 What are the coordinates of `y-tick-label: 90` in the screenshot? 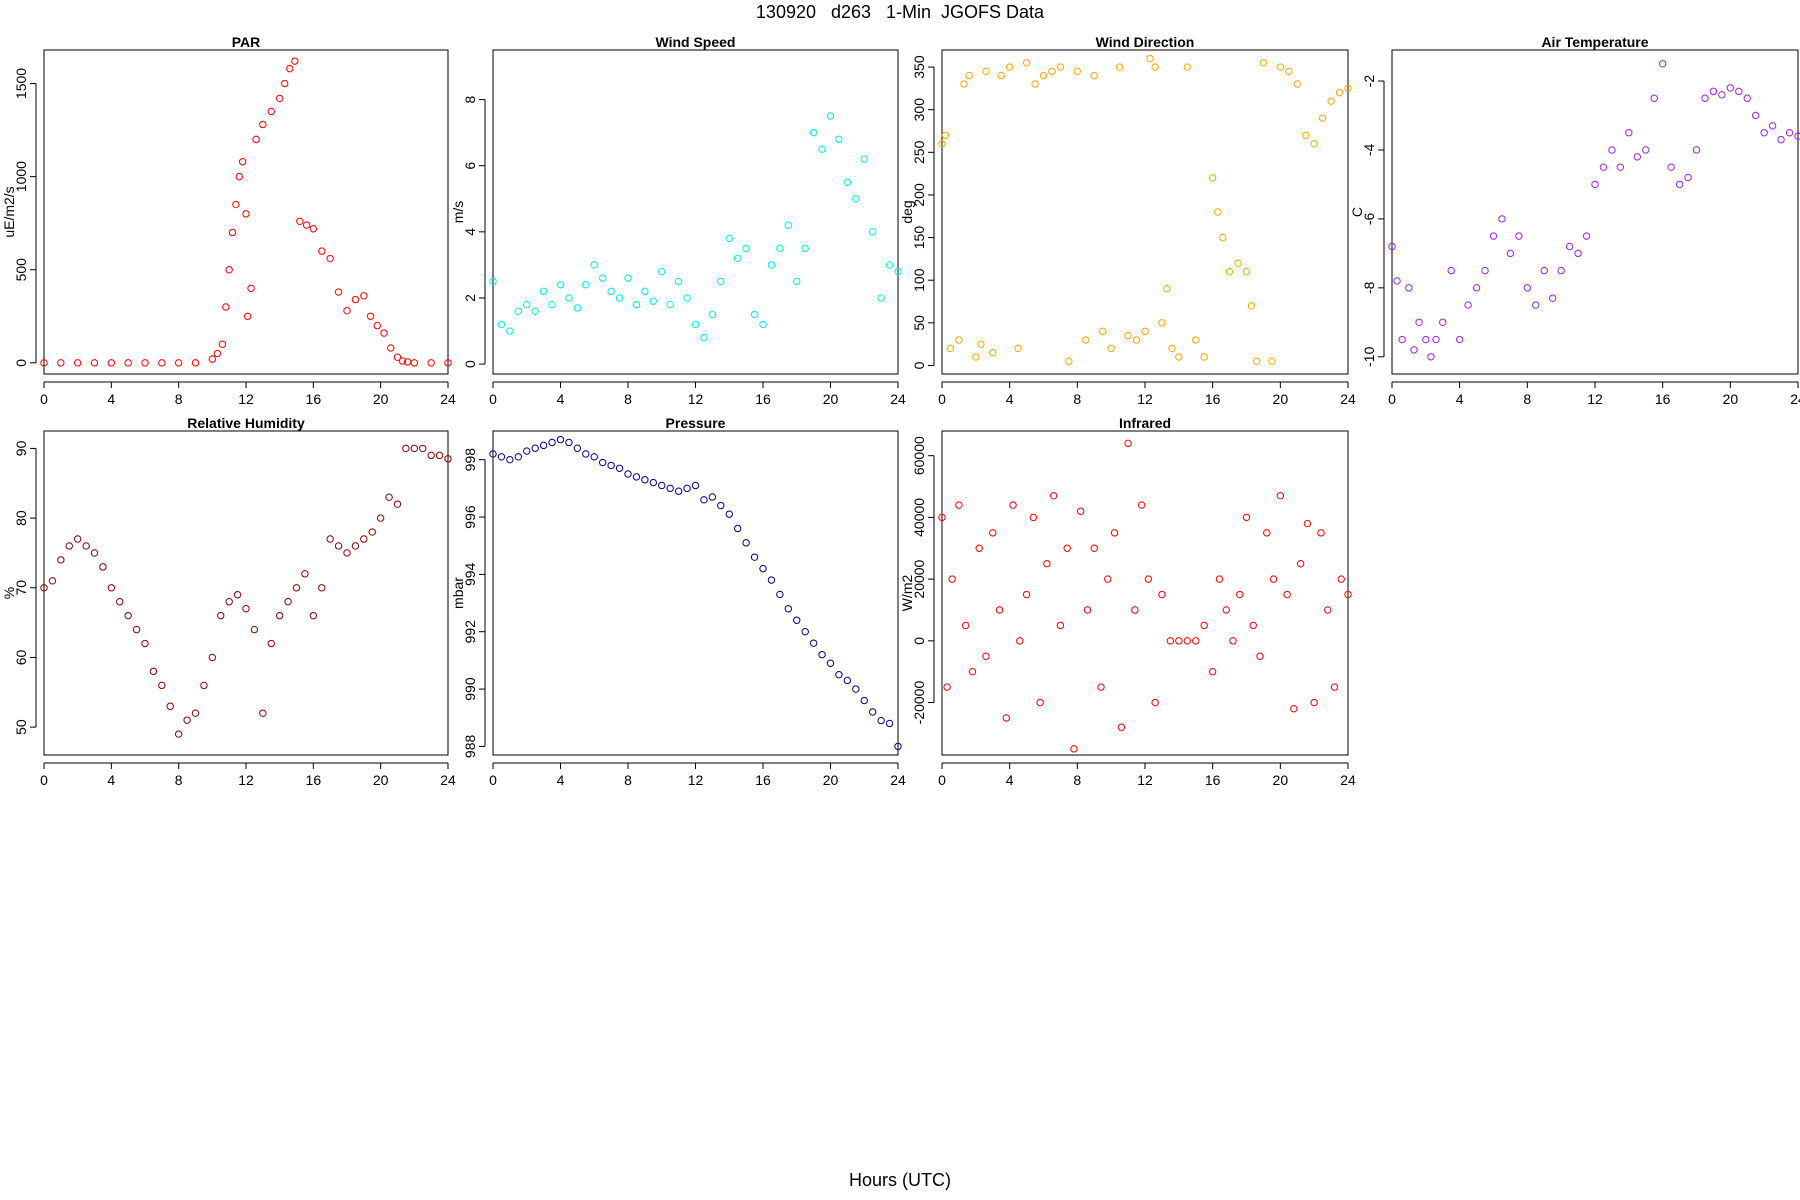 It's located at (21, 448).